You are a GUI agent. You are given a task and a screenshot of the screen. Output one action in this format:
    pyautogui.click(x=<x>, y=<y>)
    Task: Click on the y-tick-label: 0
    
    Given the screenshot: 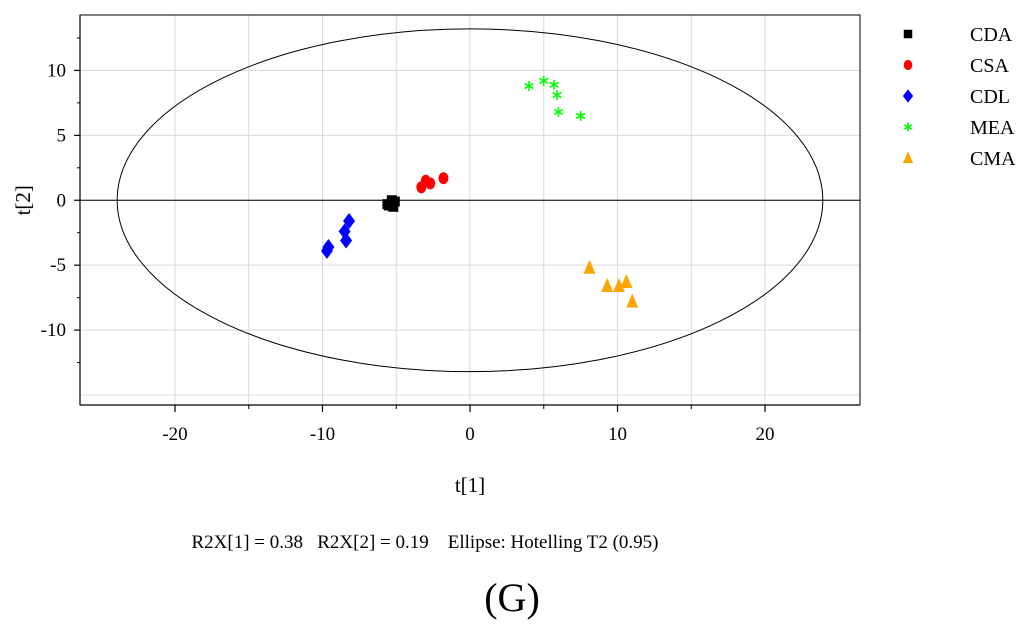 What is the action you would take?
    pyautogui.click(x=62, y=200)
    